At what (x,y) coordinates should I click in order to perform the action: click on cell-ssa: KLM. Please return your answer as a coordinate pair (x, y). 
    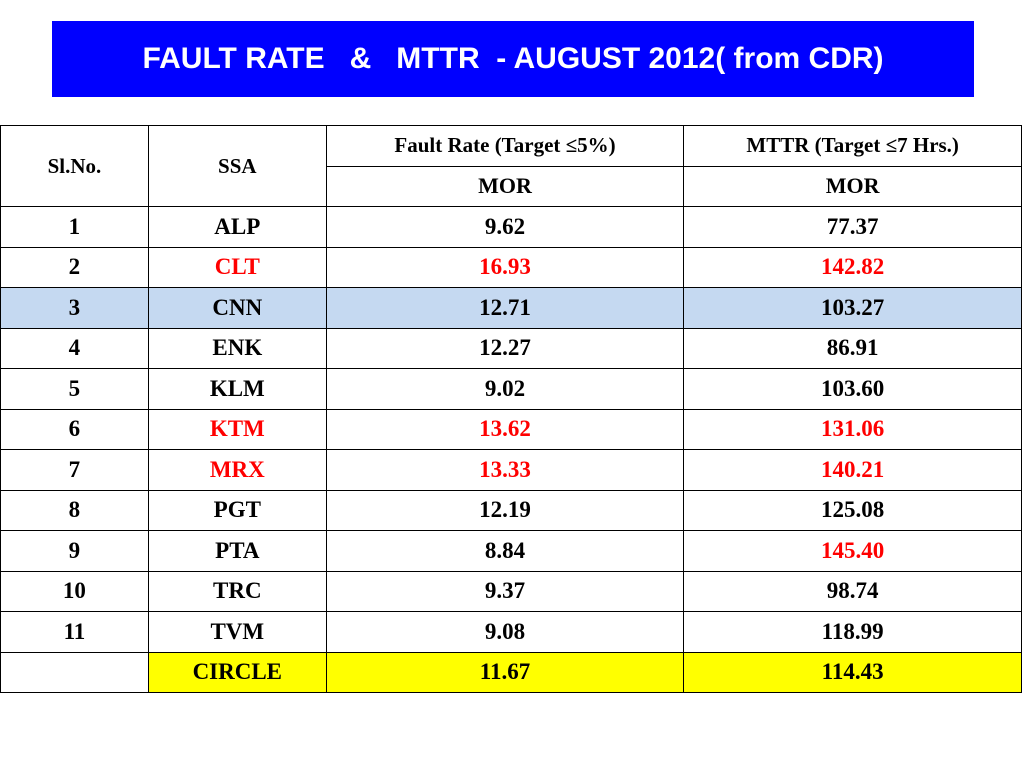
    Looking at the image, I should click on (237, 389).